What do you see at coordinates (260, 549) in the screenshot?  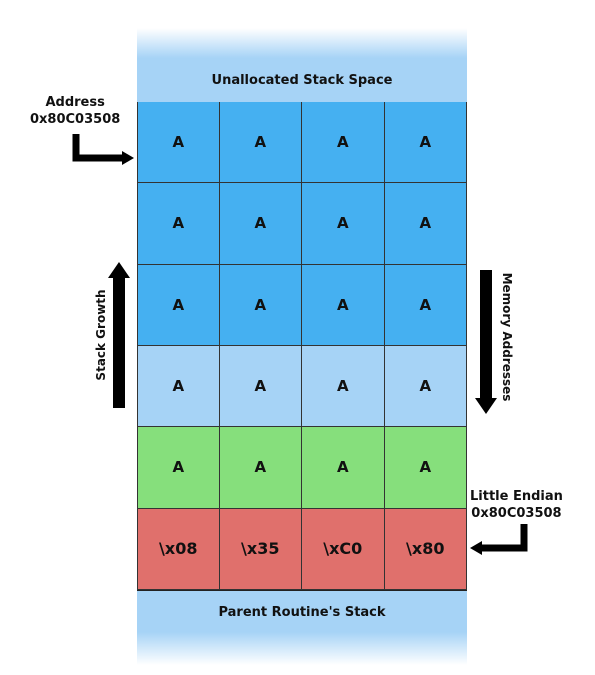 I see `stack-cell: \x35` at bounding box center [260, 549].